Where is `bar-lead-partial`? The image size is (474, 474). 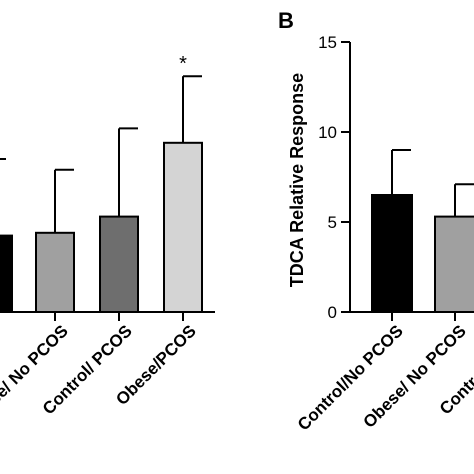 bar-lead-partial is located at coordinates (6, 273).